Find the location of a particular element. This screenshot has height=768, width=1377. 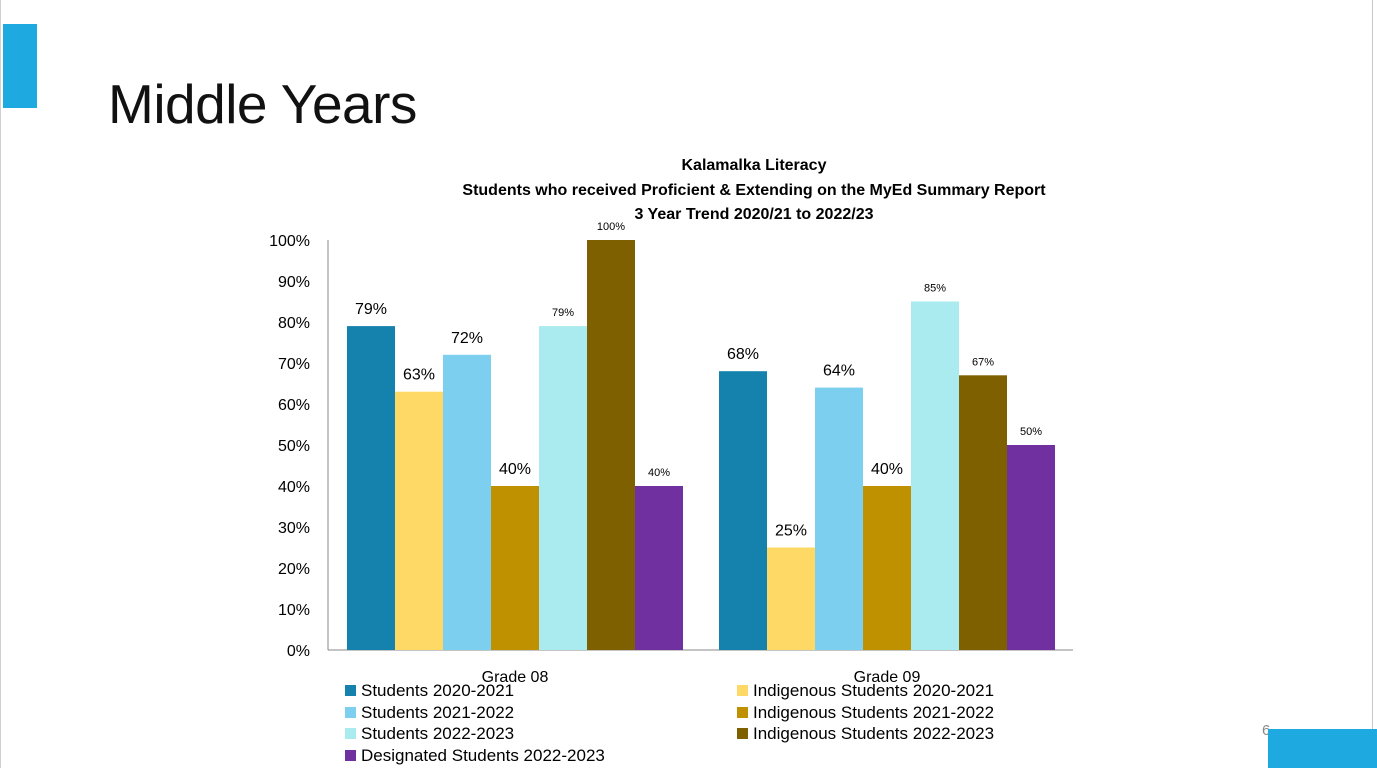

legend-label: Designated Students 2022-2023 is located at coordinates (483, 755).